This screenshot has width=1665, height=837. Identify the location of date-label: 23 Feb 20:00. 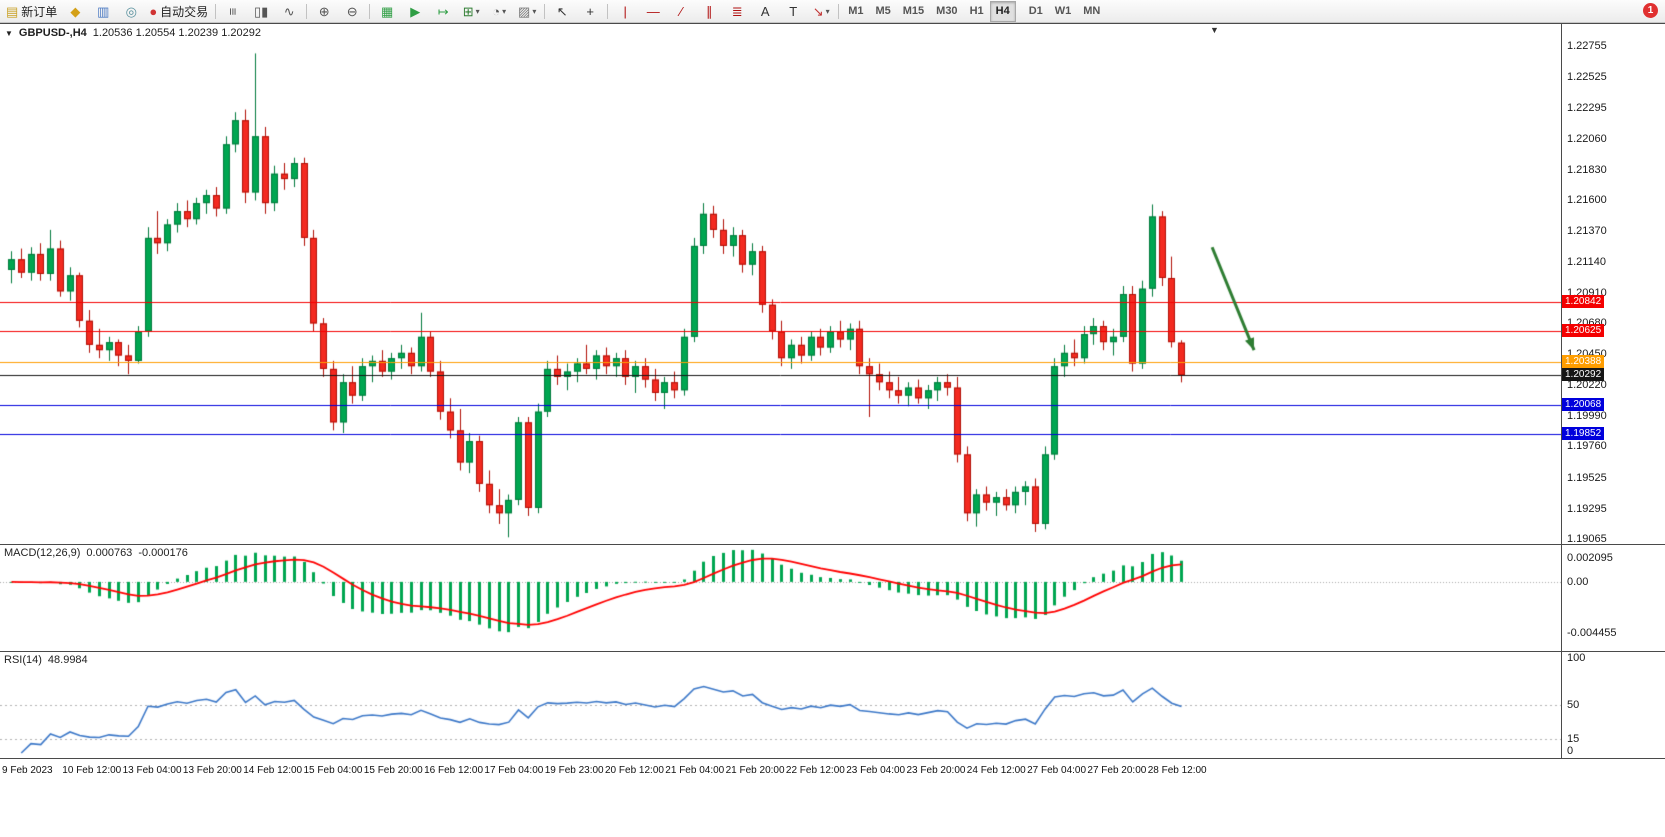
(936, 770).